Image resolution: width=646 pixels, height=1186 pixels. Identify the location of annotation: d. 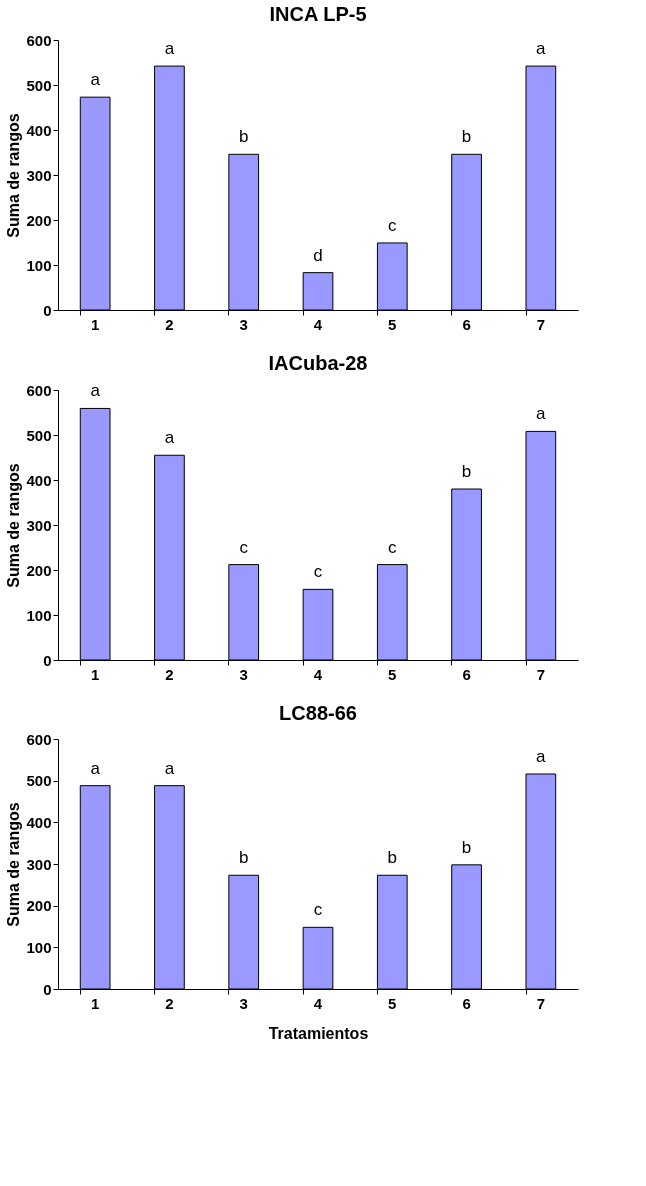
(318, 255).